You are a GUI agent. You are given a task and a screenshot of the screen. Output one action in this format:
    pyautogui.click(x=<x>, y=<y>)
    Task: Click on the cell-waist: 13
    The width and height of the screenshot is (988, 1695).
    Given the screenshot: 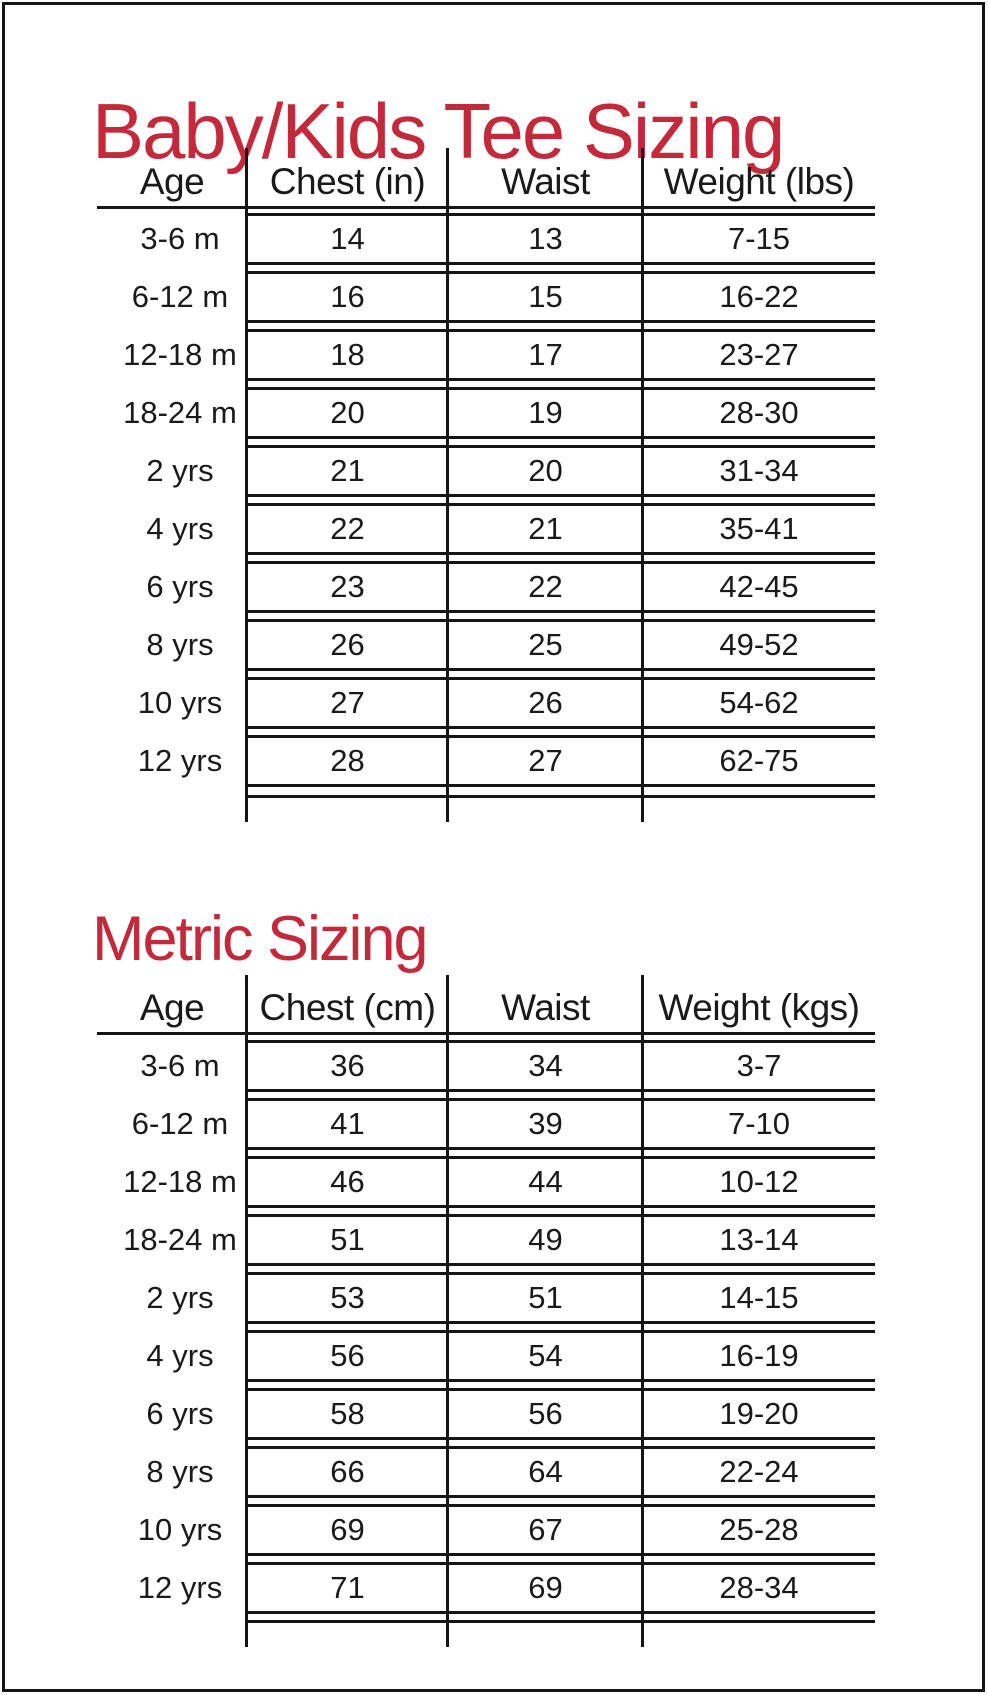 What is the action you would take?
    pyautogui.click(x=545, y=238)
    